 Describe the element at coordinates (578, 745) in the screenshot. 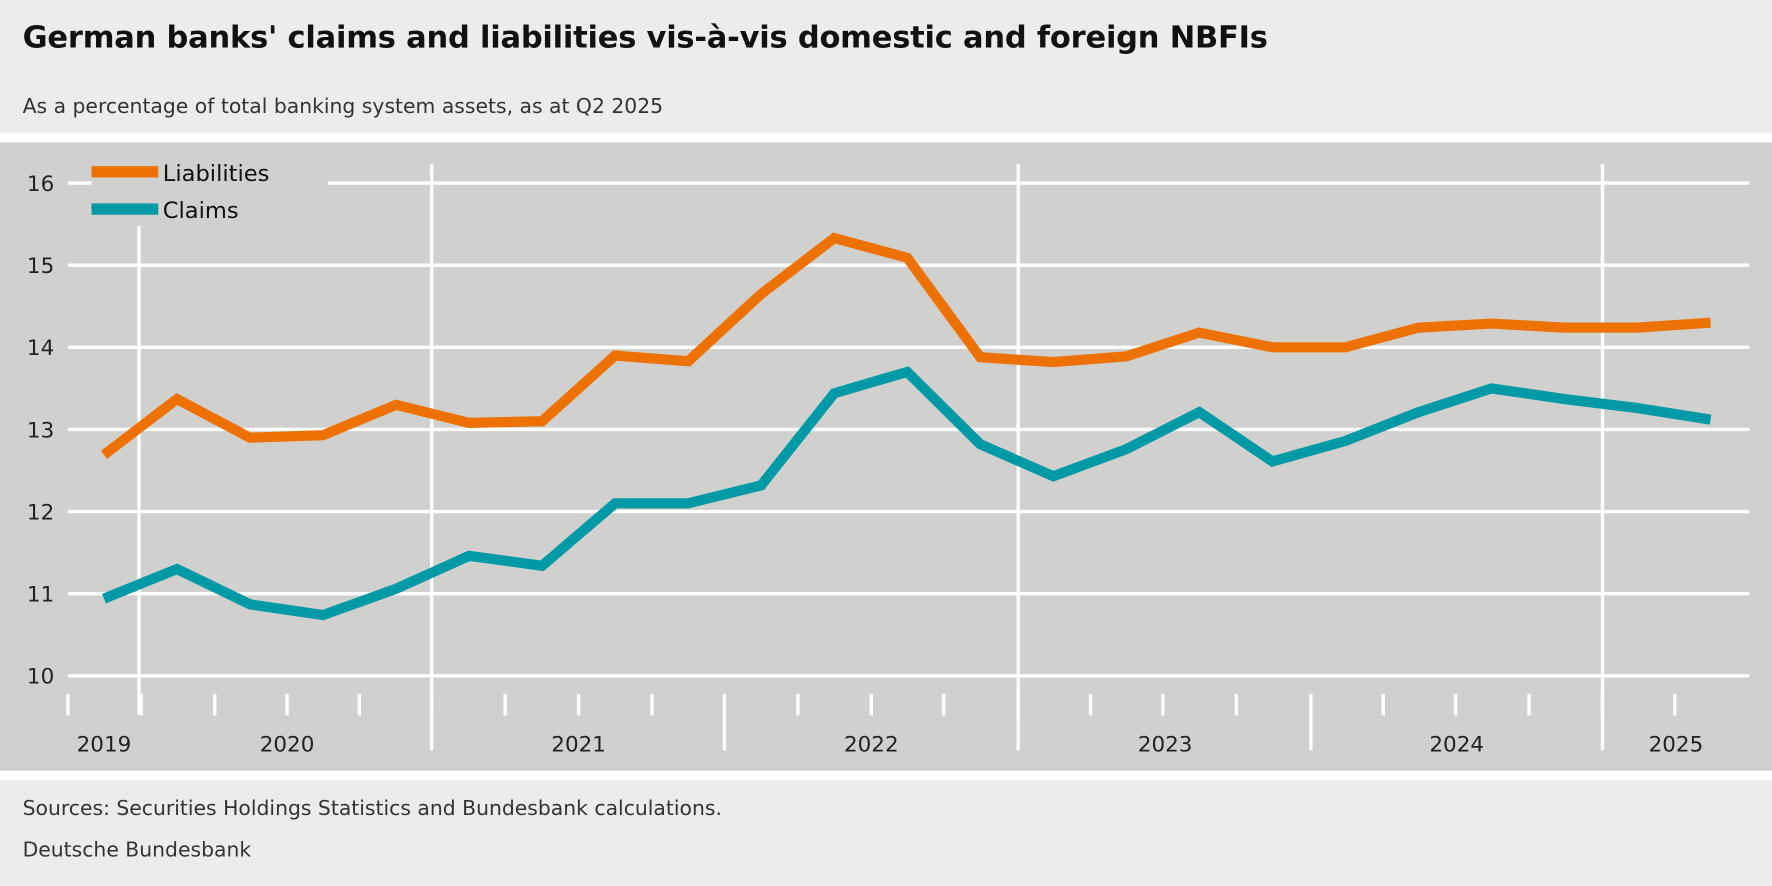

I see `x-tick-label: 2021` at that location.